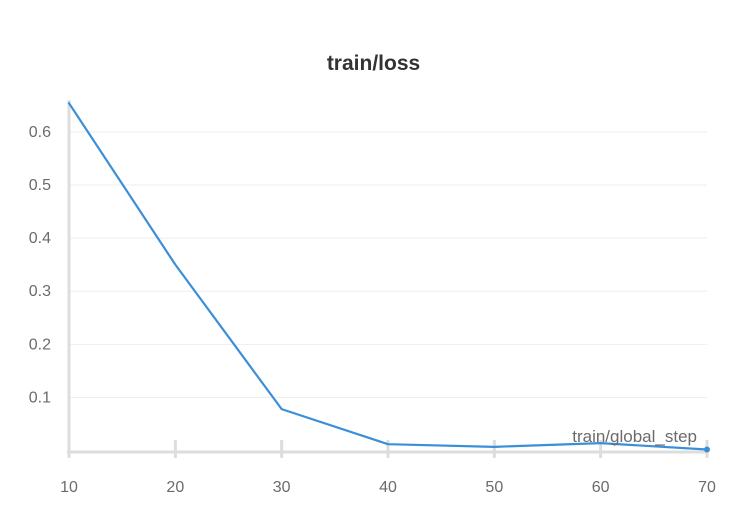 Image resolution: width=747 pixels, height=516 pixels. Describe the element at coordinates (634, 436) in the screenshot. I see `x-axis-title: train/global_step` at that location.